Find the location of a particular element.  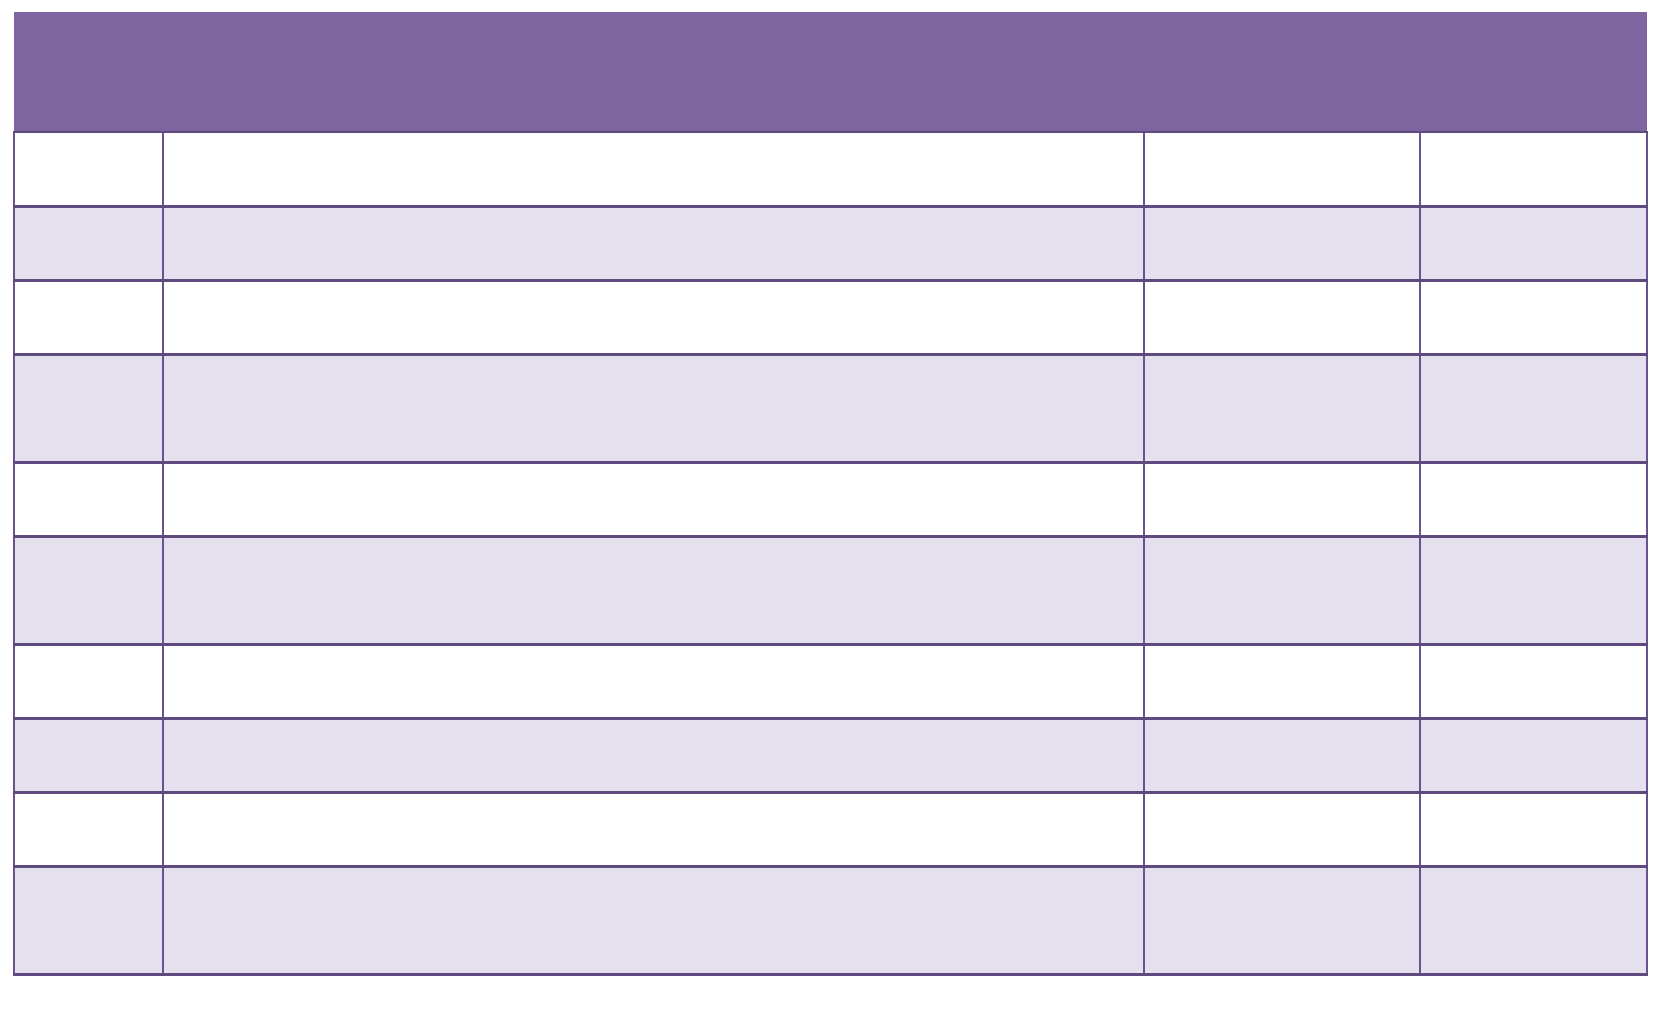

table-header-row is located at coordinates (830, 72).